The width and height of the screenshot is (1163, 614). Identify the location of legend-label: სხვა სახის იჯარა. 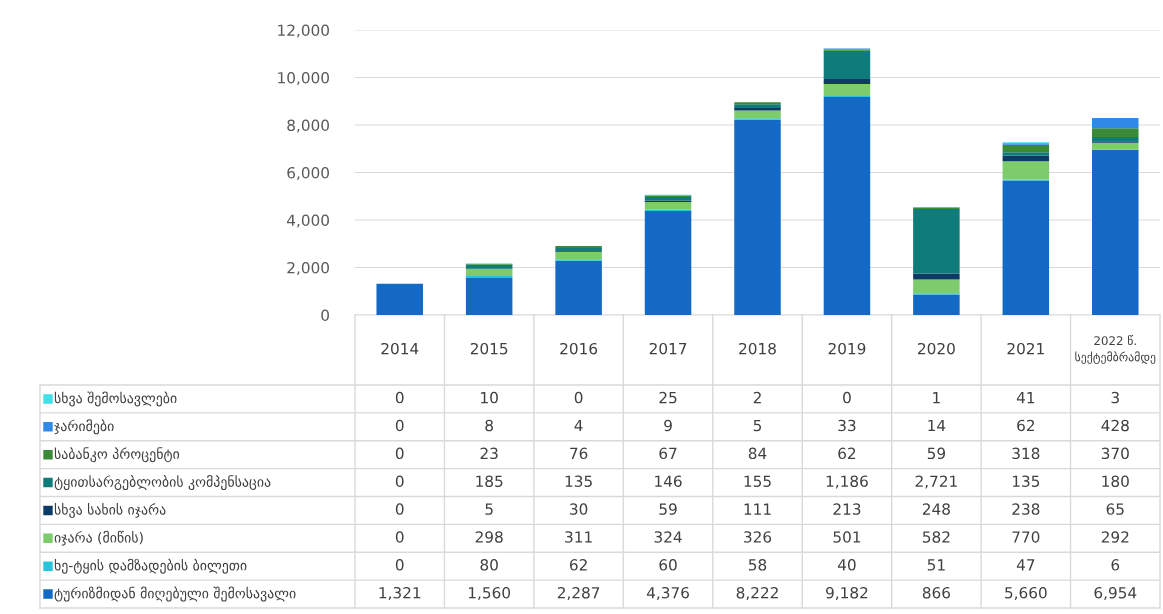
(110, 510).